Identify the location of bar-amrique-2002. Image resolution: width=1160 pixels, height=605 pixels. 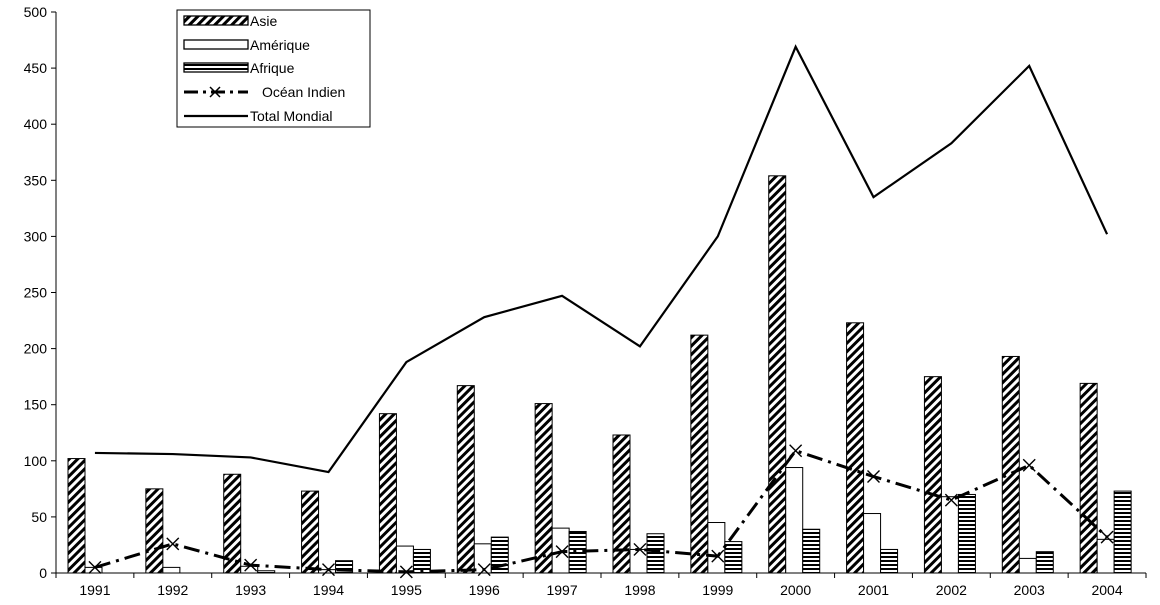
(949, 535).